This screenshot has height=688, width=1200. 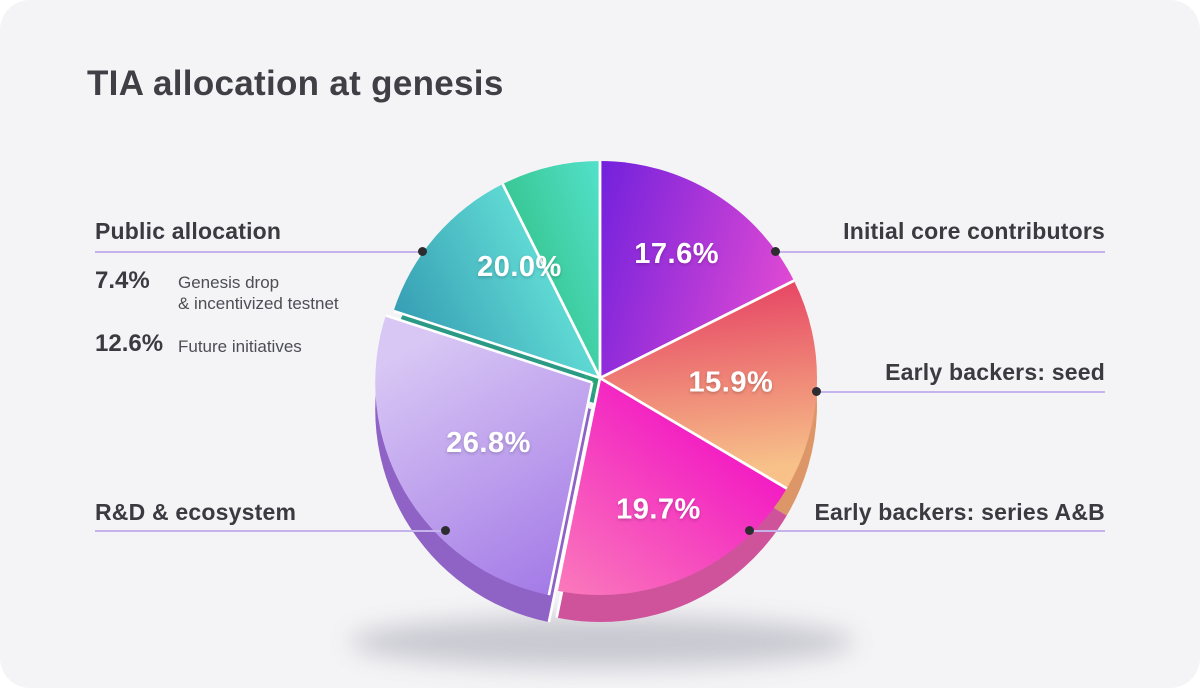 I want to click on callout-line-early-backers-series-ab, so click(x=927, y=531).